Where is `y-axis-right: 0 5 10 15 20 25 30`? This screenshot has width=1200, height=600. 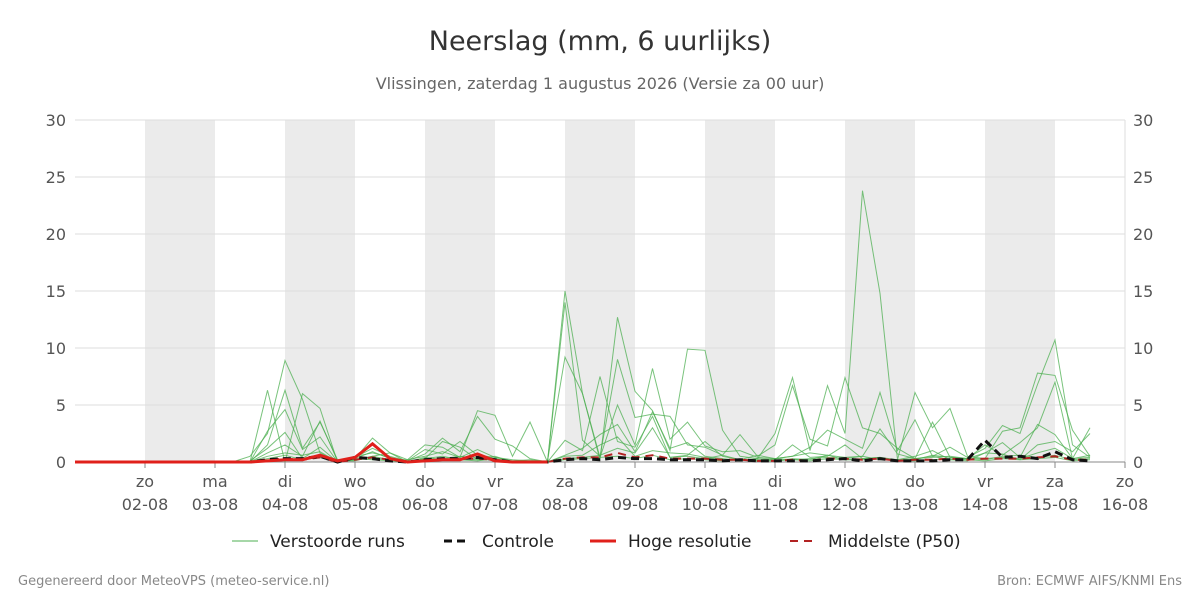
y-axis-right: 0 5 10 15 20 25 30 is located at coordinates (1143, 291).